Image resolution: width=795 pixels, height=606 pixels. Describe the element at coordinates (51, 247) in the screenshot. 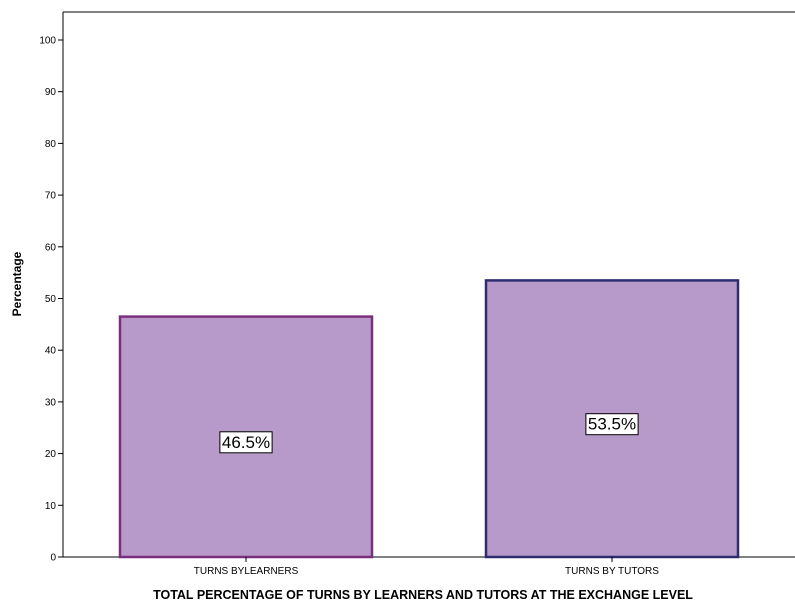

I see `y-tick-label: 60` at that location.